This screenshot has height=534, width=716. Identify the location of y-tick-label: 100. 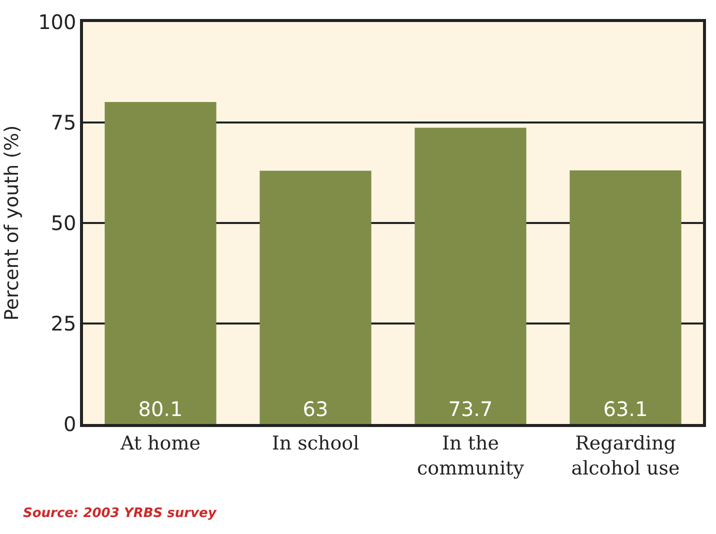
(57, 22).